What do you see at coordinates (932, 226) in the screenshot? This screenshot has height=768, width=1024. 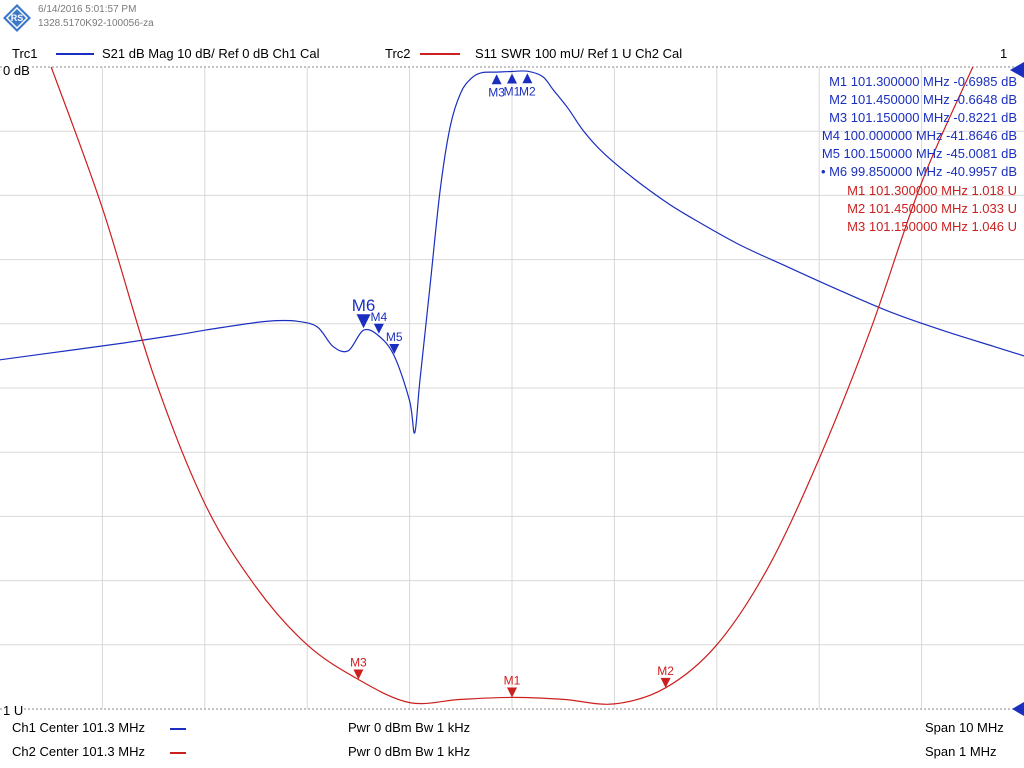 I see `marker-readout-row: M3 101.150000 MHz 1.046 U` at bounding box center [932, 226].